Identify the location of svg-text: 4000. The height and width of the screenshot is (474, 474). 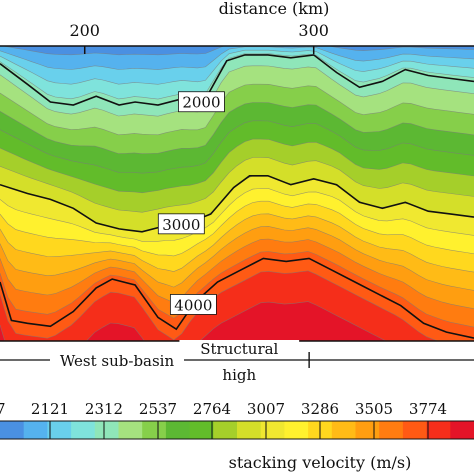
(193, 305).